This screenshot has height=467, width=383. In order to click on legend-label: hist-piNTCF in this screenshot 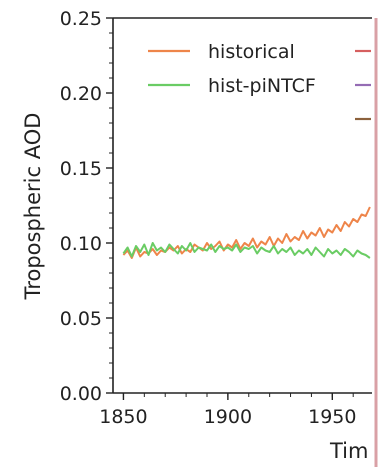, I will do `click(262, 86)`.